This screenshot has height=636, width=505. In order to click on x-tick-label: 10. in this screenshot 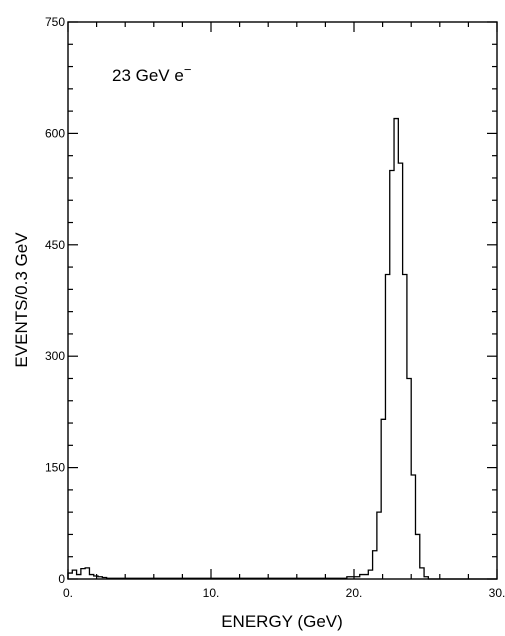, I will do `click(211, 593)`.